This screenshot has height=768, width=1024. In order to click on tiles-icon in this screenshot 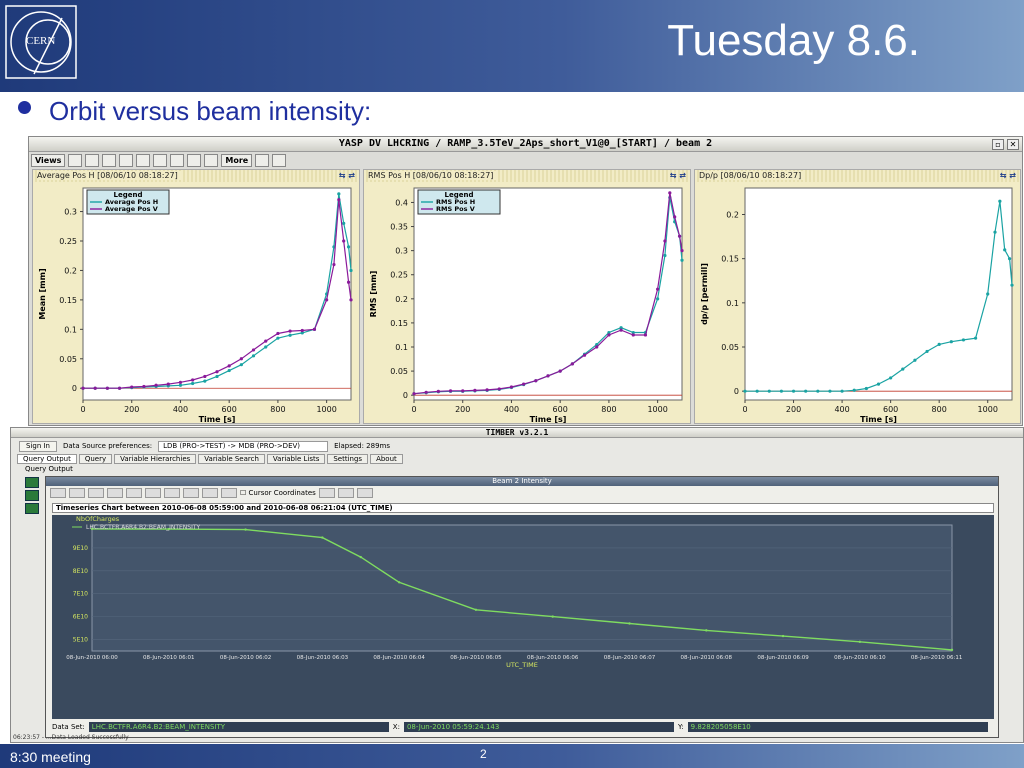, I will do `click(143, 160)`.